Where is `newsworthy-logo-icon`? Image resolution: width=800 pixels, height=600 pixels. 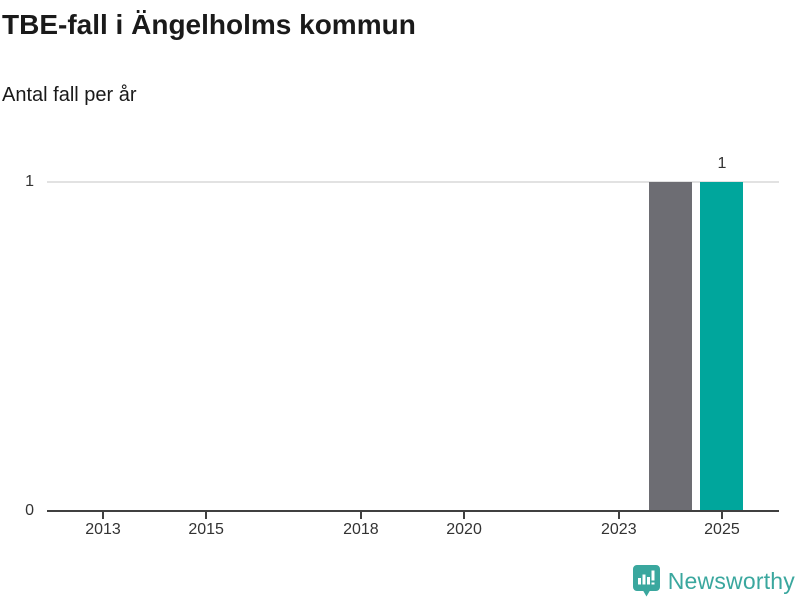 newsworthy-logo-icon is located at coordinates (646, 581).